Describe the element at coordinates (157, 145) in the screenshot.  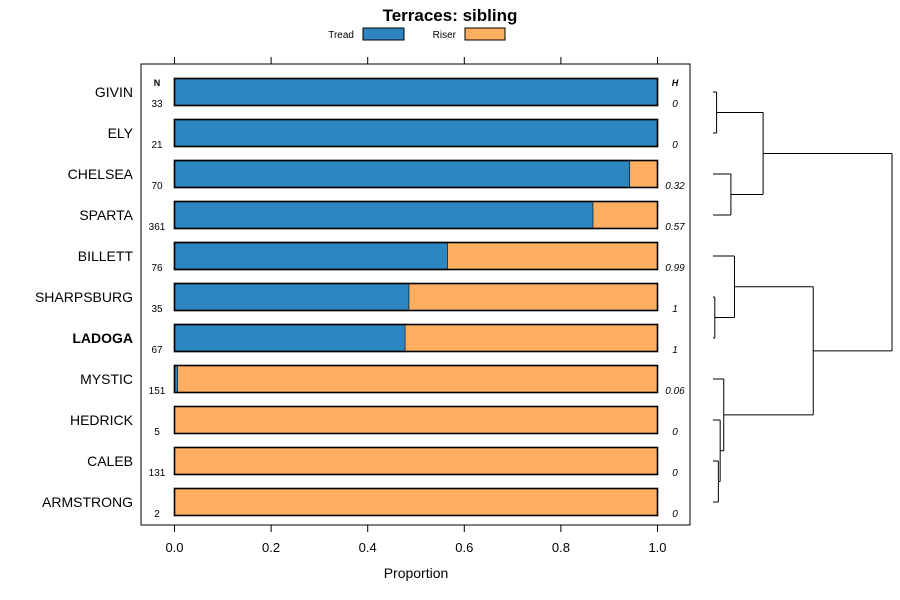
I see `n-value: 21` at that location.